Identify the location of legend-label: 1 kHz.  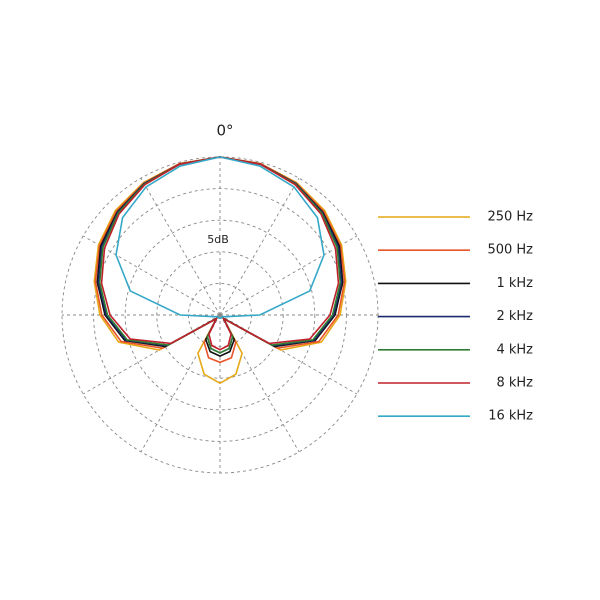
(514, 283).